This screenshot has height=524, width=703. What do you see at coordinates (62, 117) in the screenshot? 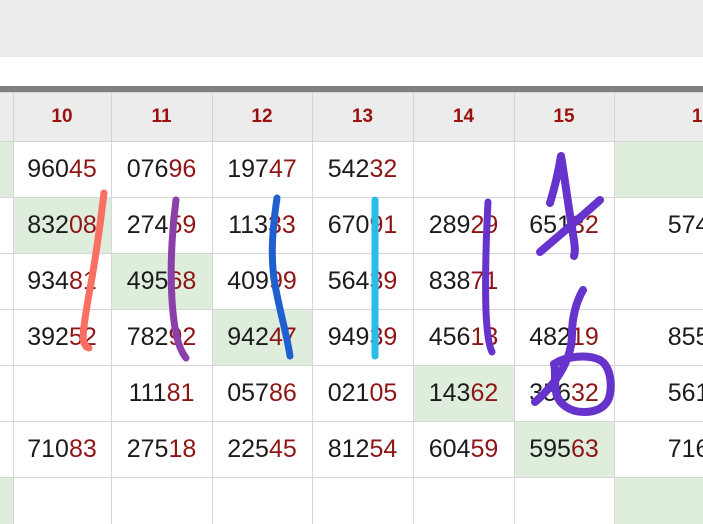
I see `column-header-10: 10` at bounding box center [62, 117].